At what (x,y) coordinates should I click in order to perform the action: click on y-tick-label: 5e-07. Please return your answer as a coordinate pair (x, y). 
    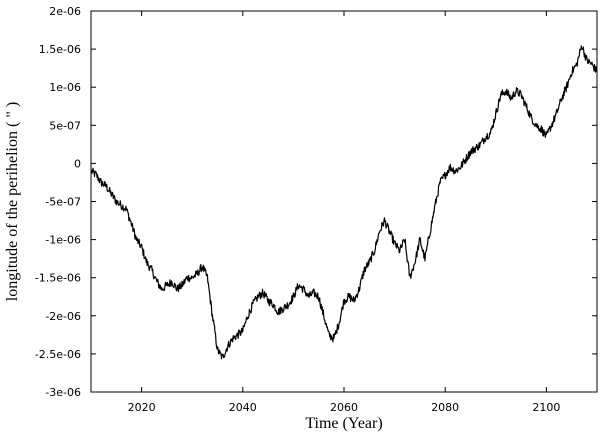
    Looking at the image, I should click on (65, 125).